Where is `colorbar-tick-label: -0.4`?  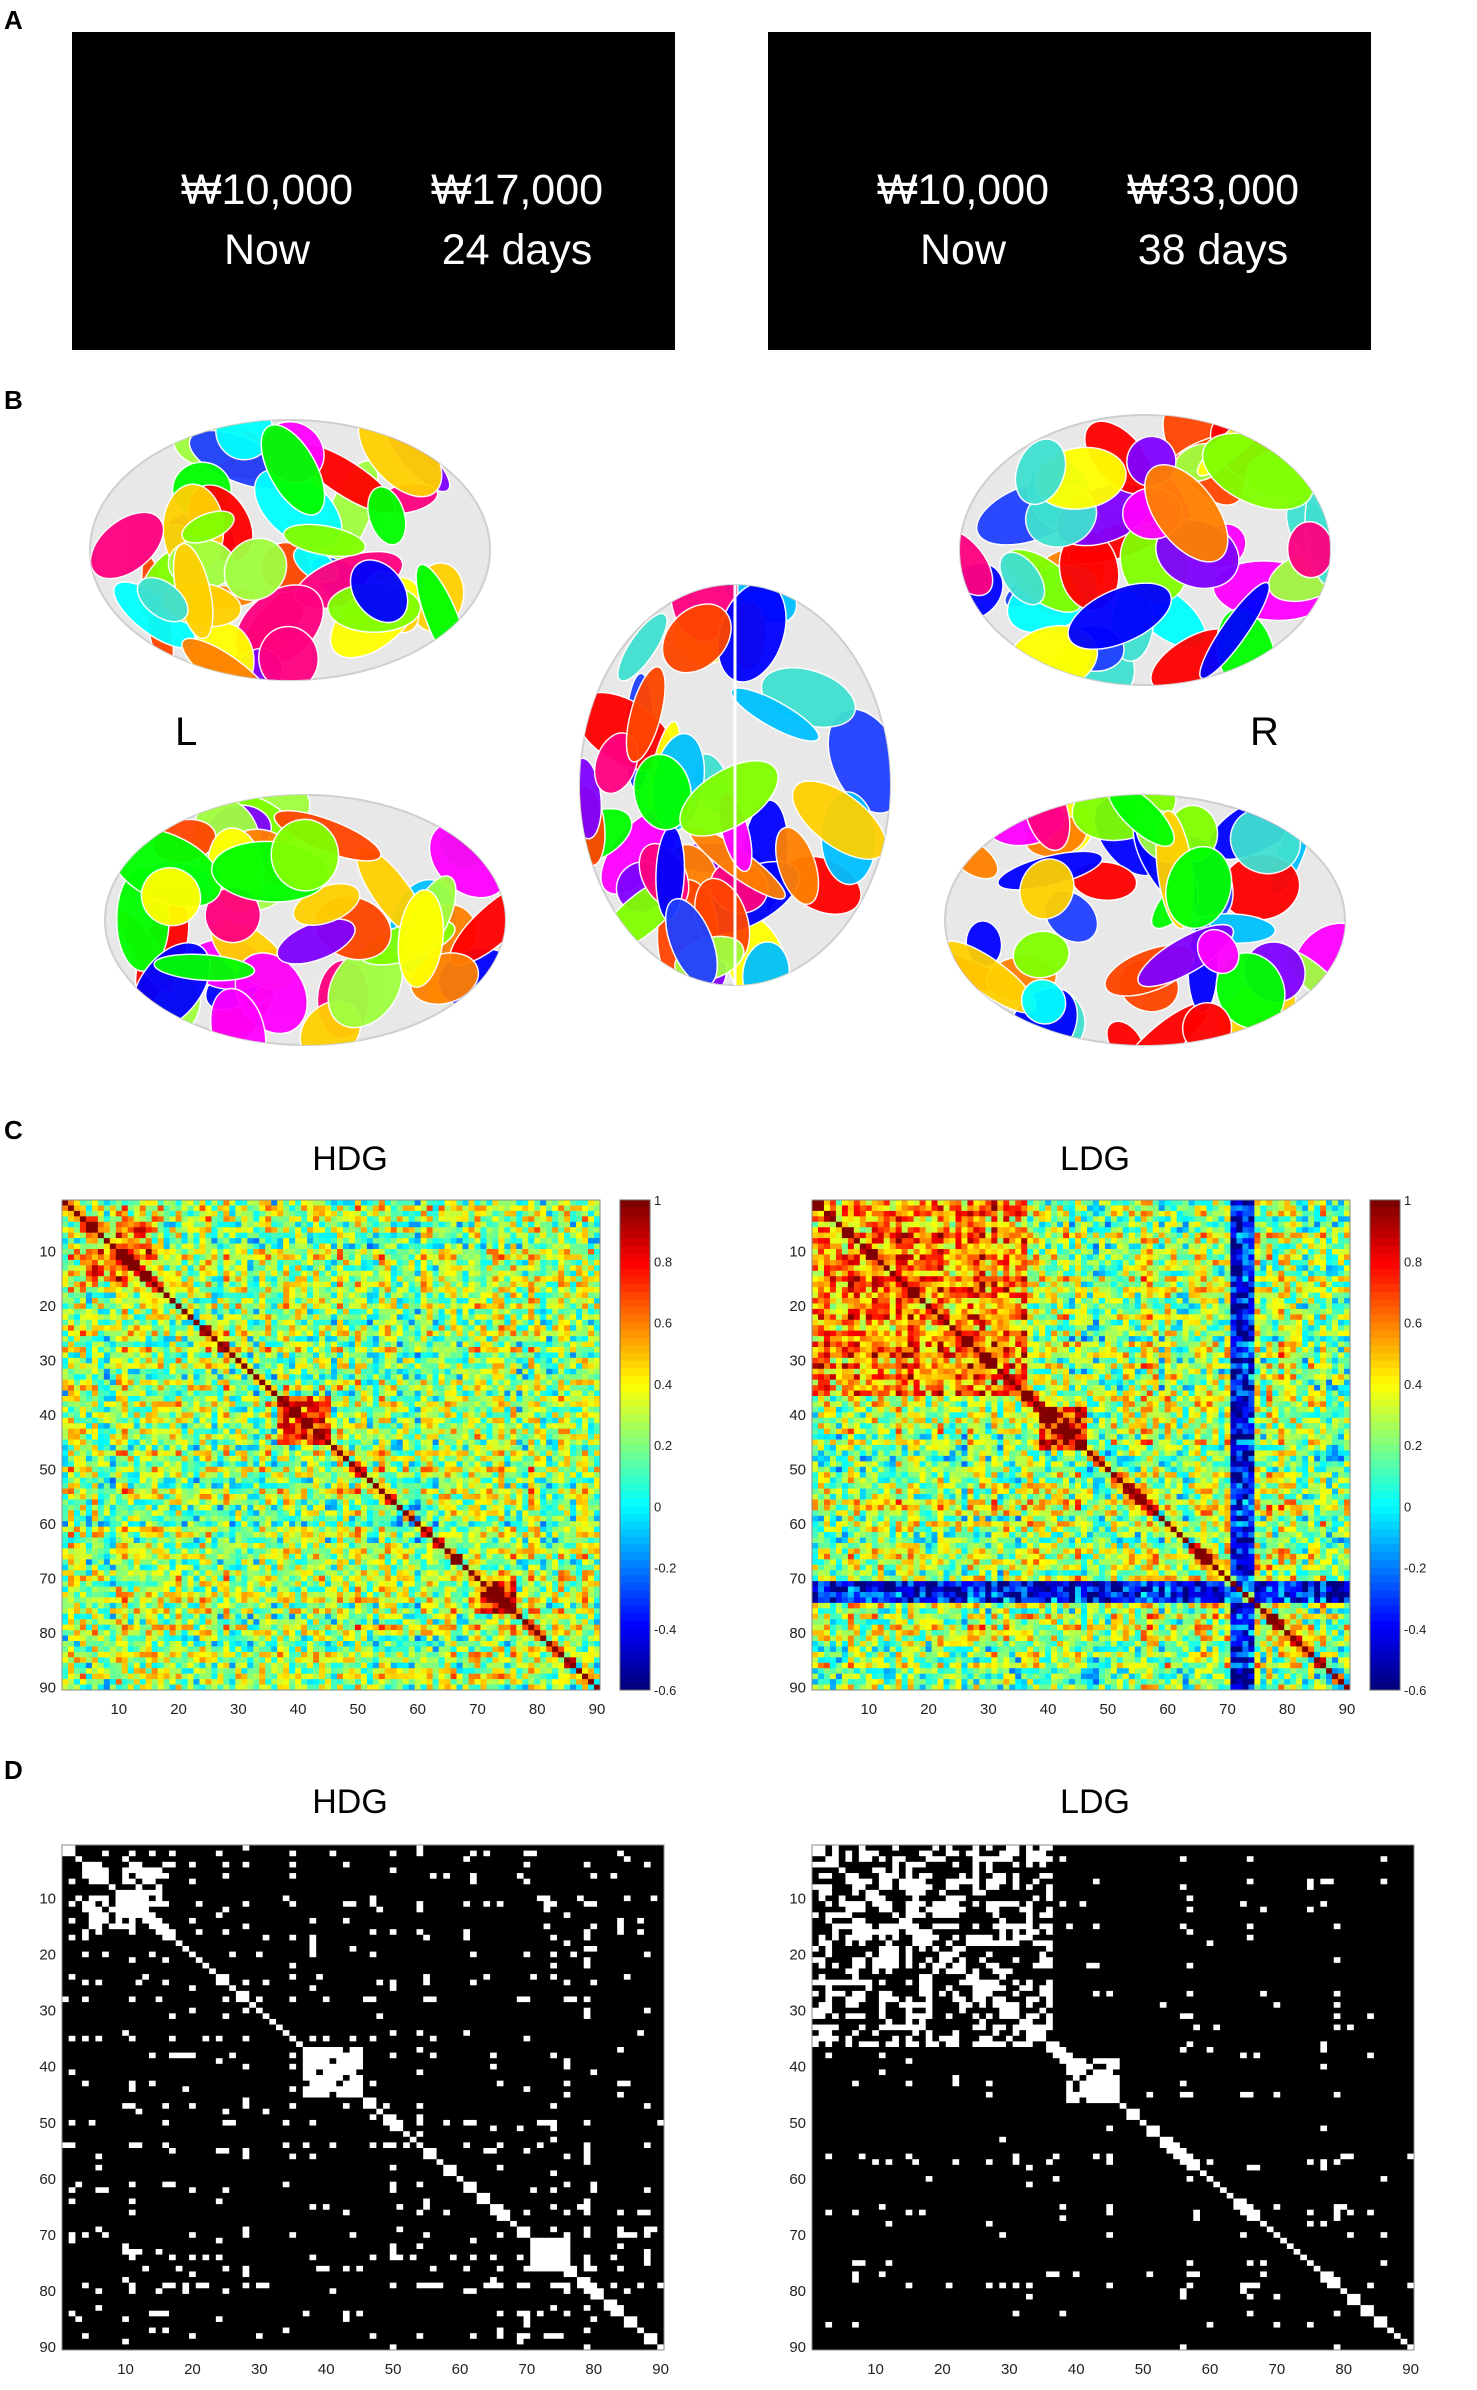
colorbar-tick-label: -0.4 is located at coordinates (665, 1629).